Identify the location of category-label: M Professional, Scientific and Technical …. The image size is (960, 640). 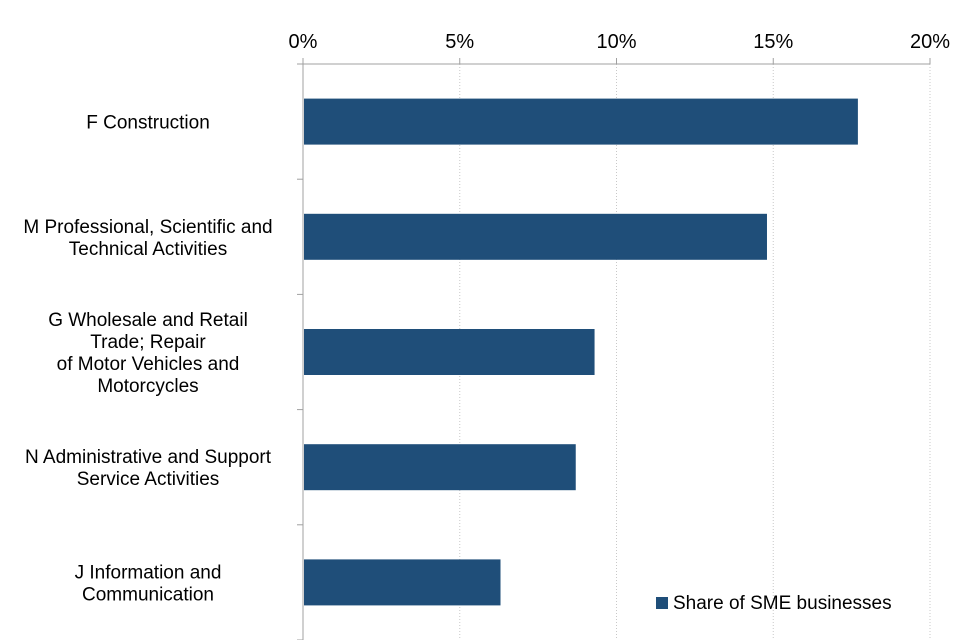
(147, 238).